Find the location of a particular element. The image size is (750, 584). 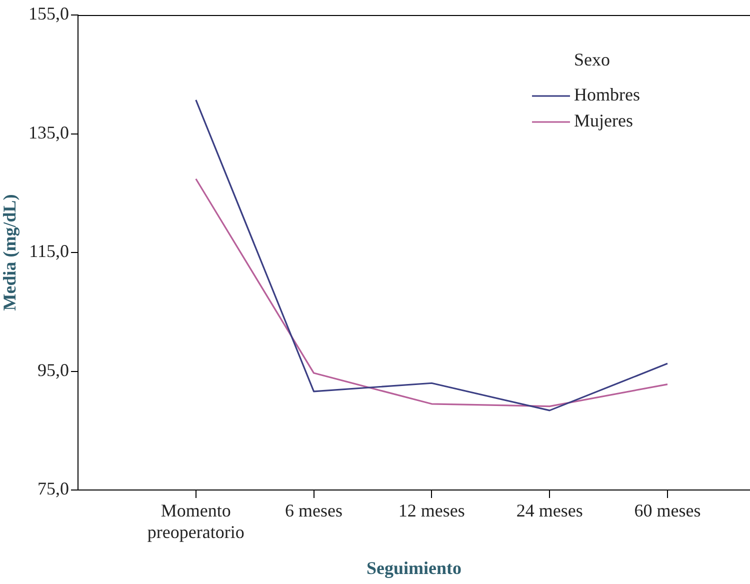

y-axis-title: Media (mg/dL) is located at coordinates (10, 252).